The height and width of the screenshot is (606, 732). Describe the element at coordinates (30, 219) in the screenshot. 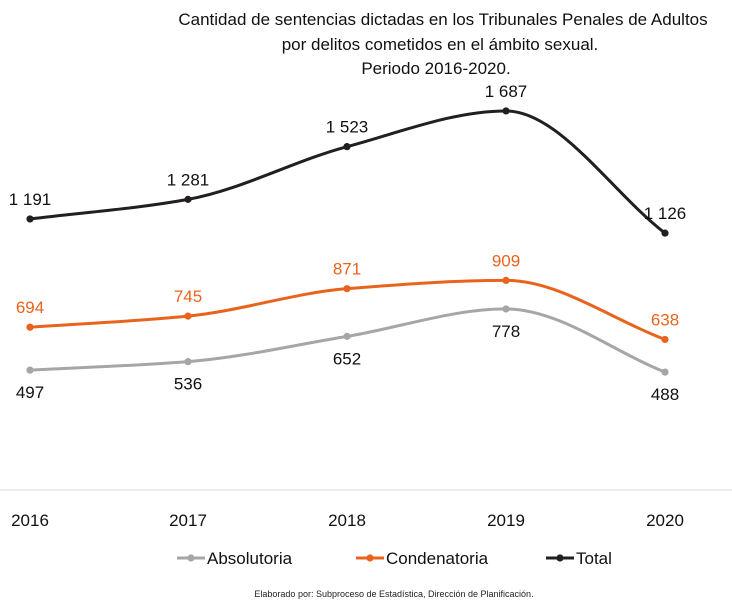

I see `data-point-total-2016` at that location.